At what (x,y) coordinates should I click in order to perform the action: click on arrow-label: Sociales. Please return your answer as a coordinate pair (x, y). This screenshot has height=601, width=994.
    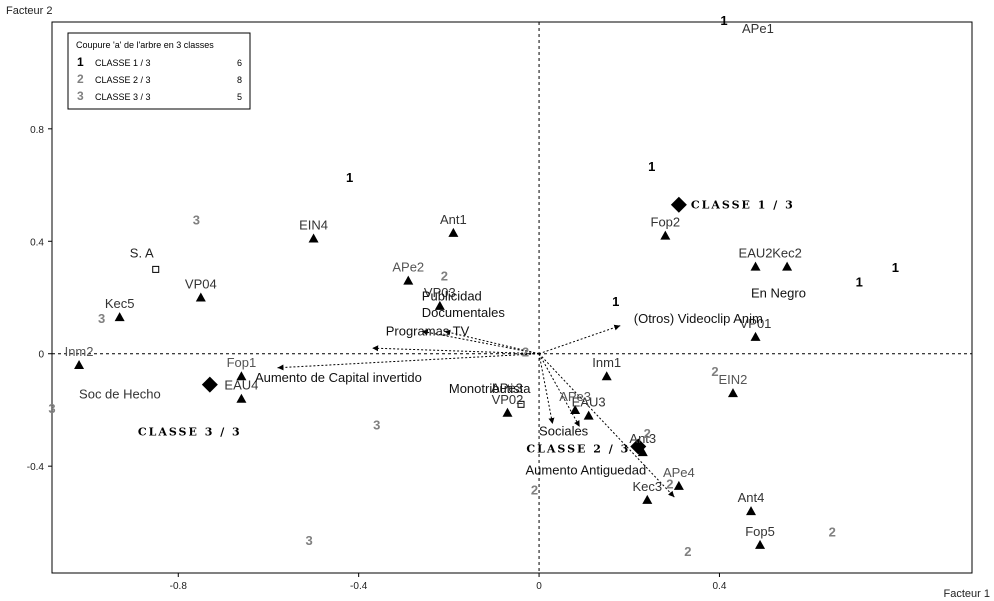
    Looking at the image, I should click on (564, 430).